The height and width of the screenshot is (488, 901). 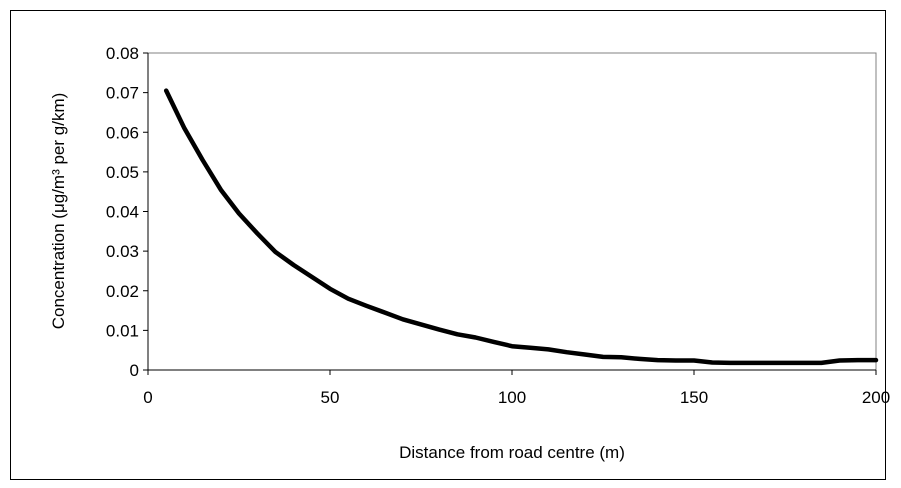 I want to click on x-tick-label: 150, so click(x=694, y=397).